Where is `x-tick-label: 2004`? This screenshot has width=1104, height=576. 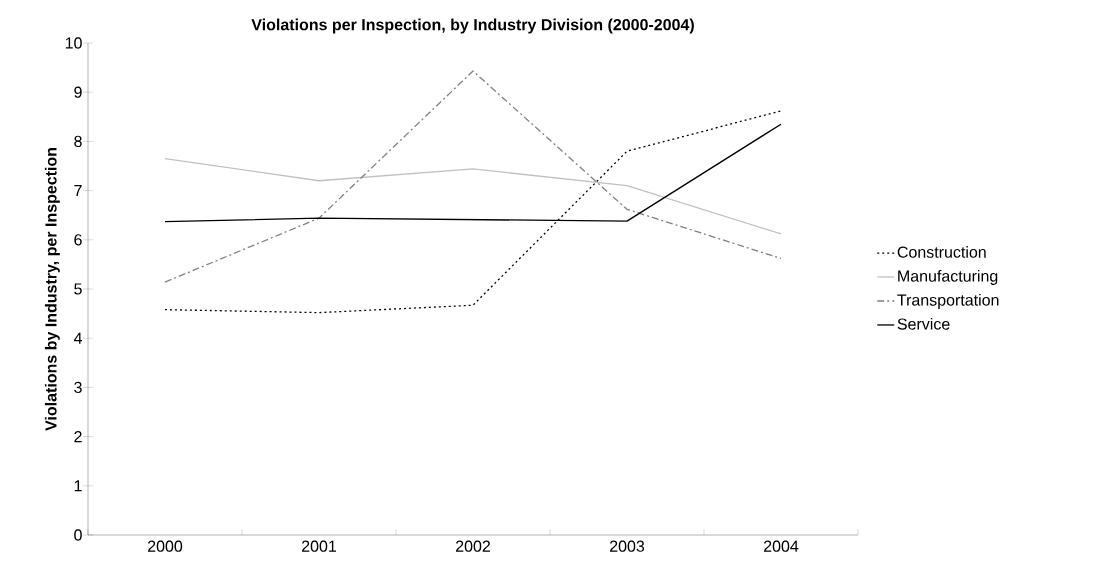
x-tick-label: 2004 is located at coordinates (781, 546).